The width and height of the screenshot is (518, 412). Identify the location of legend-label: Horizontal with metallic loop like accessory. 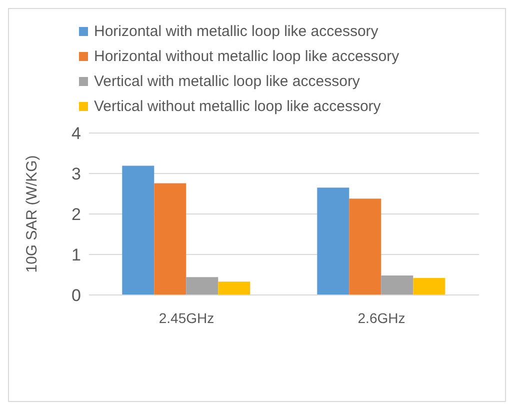
(236, 31).